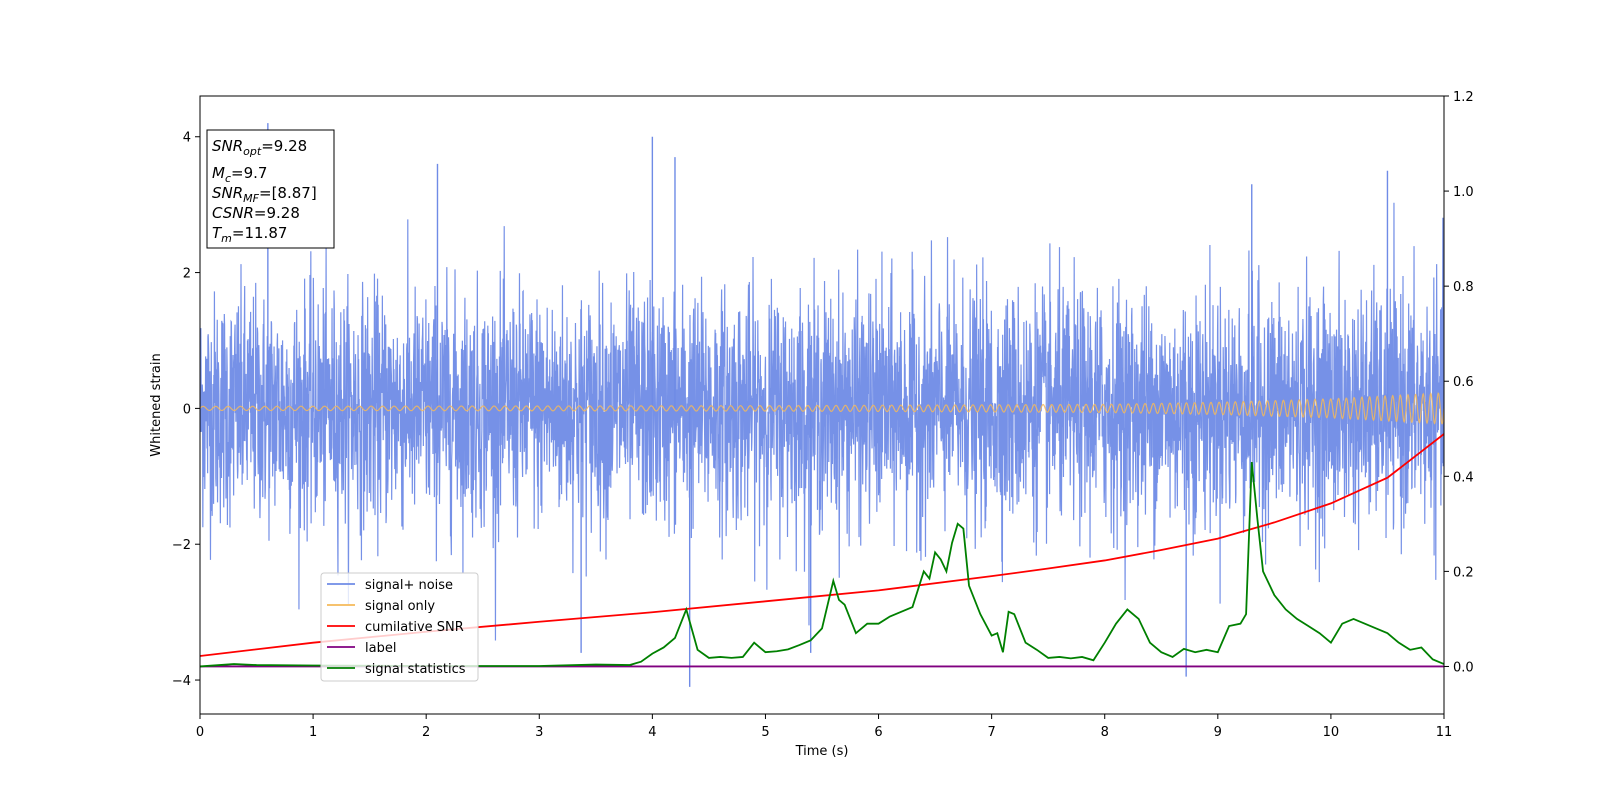 The width and height of the screenshot is (1600, 800). Describe the element at coordinates (765, 732) in the screenshot. I see `x-tick-label: 5` at that location.